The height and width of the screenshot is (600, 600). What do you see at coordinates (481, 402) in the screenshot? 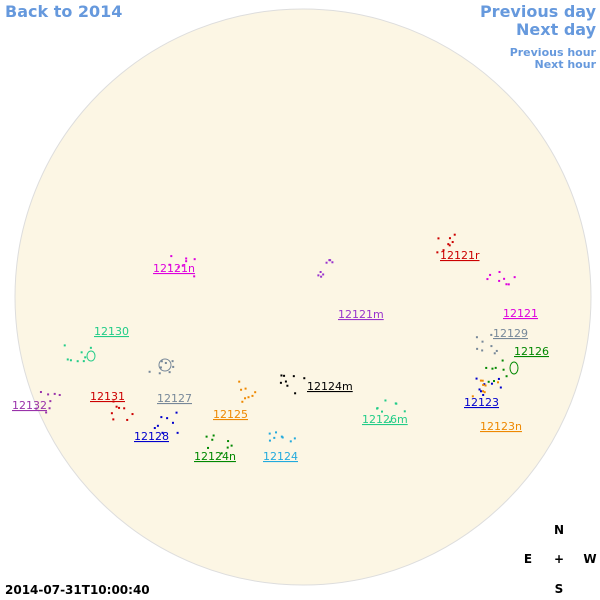
I see `region-label: 12123` at bounding box center [481, 402].